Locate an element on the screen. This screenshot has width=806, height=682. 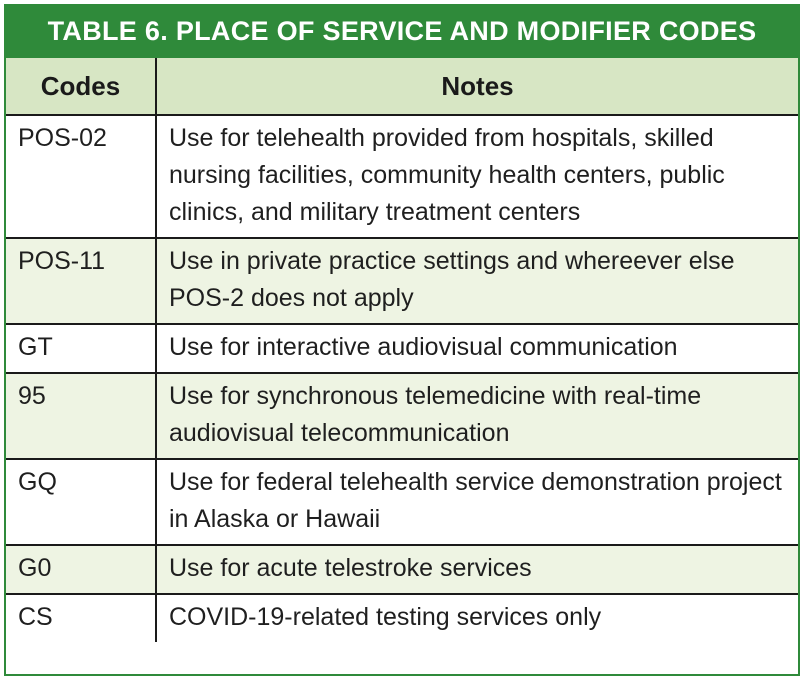
code-cell: CS is located at coordinates (81, 618).